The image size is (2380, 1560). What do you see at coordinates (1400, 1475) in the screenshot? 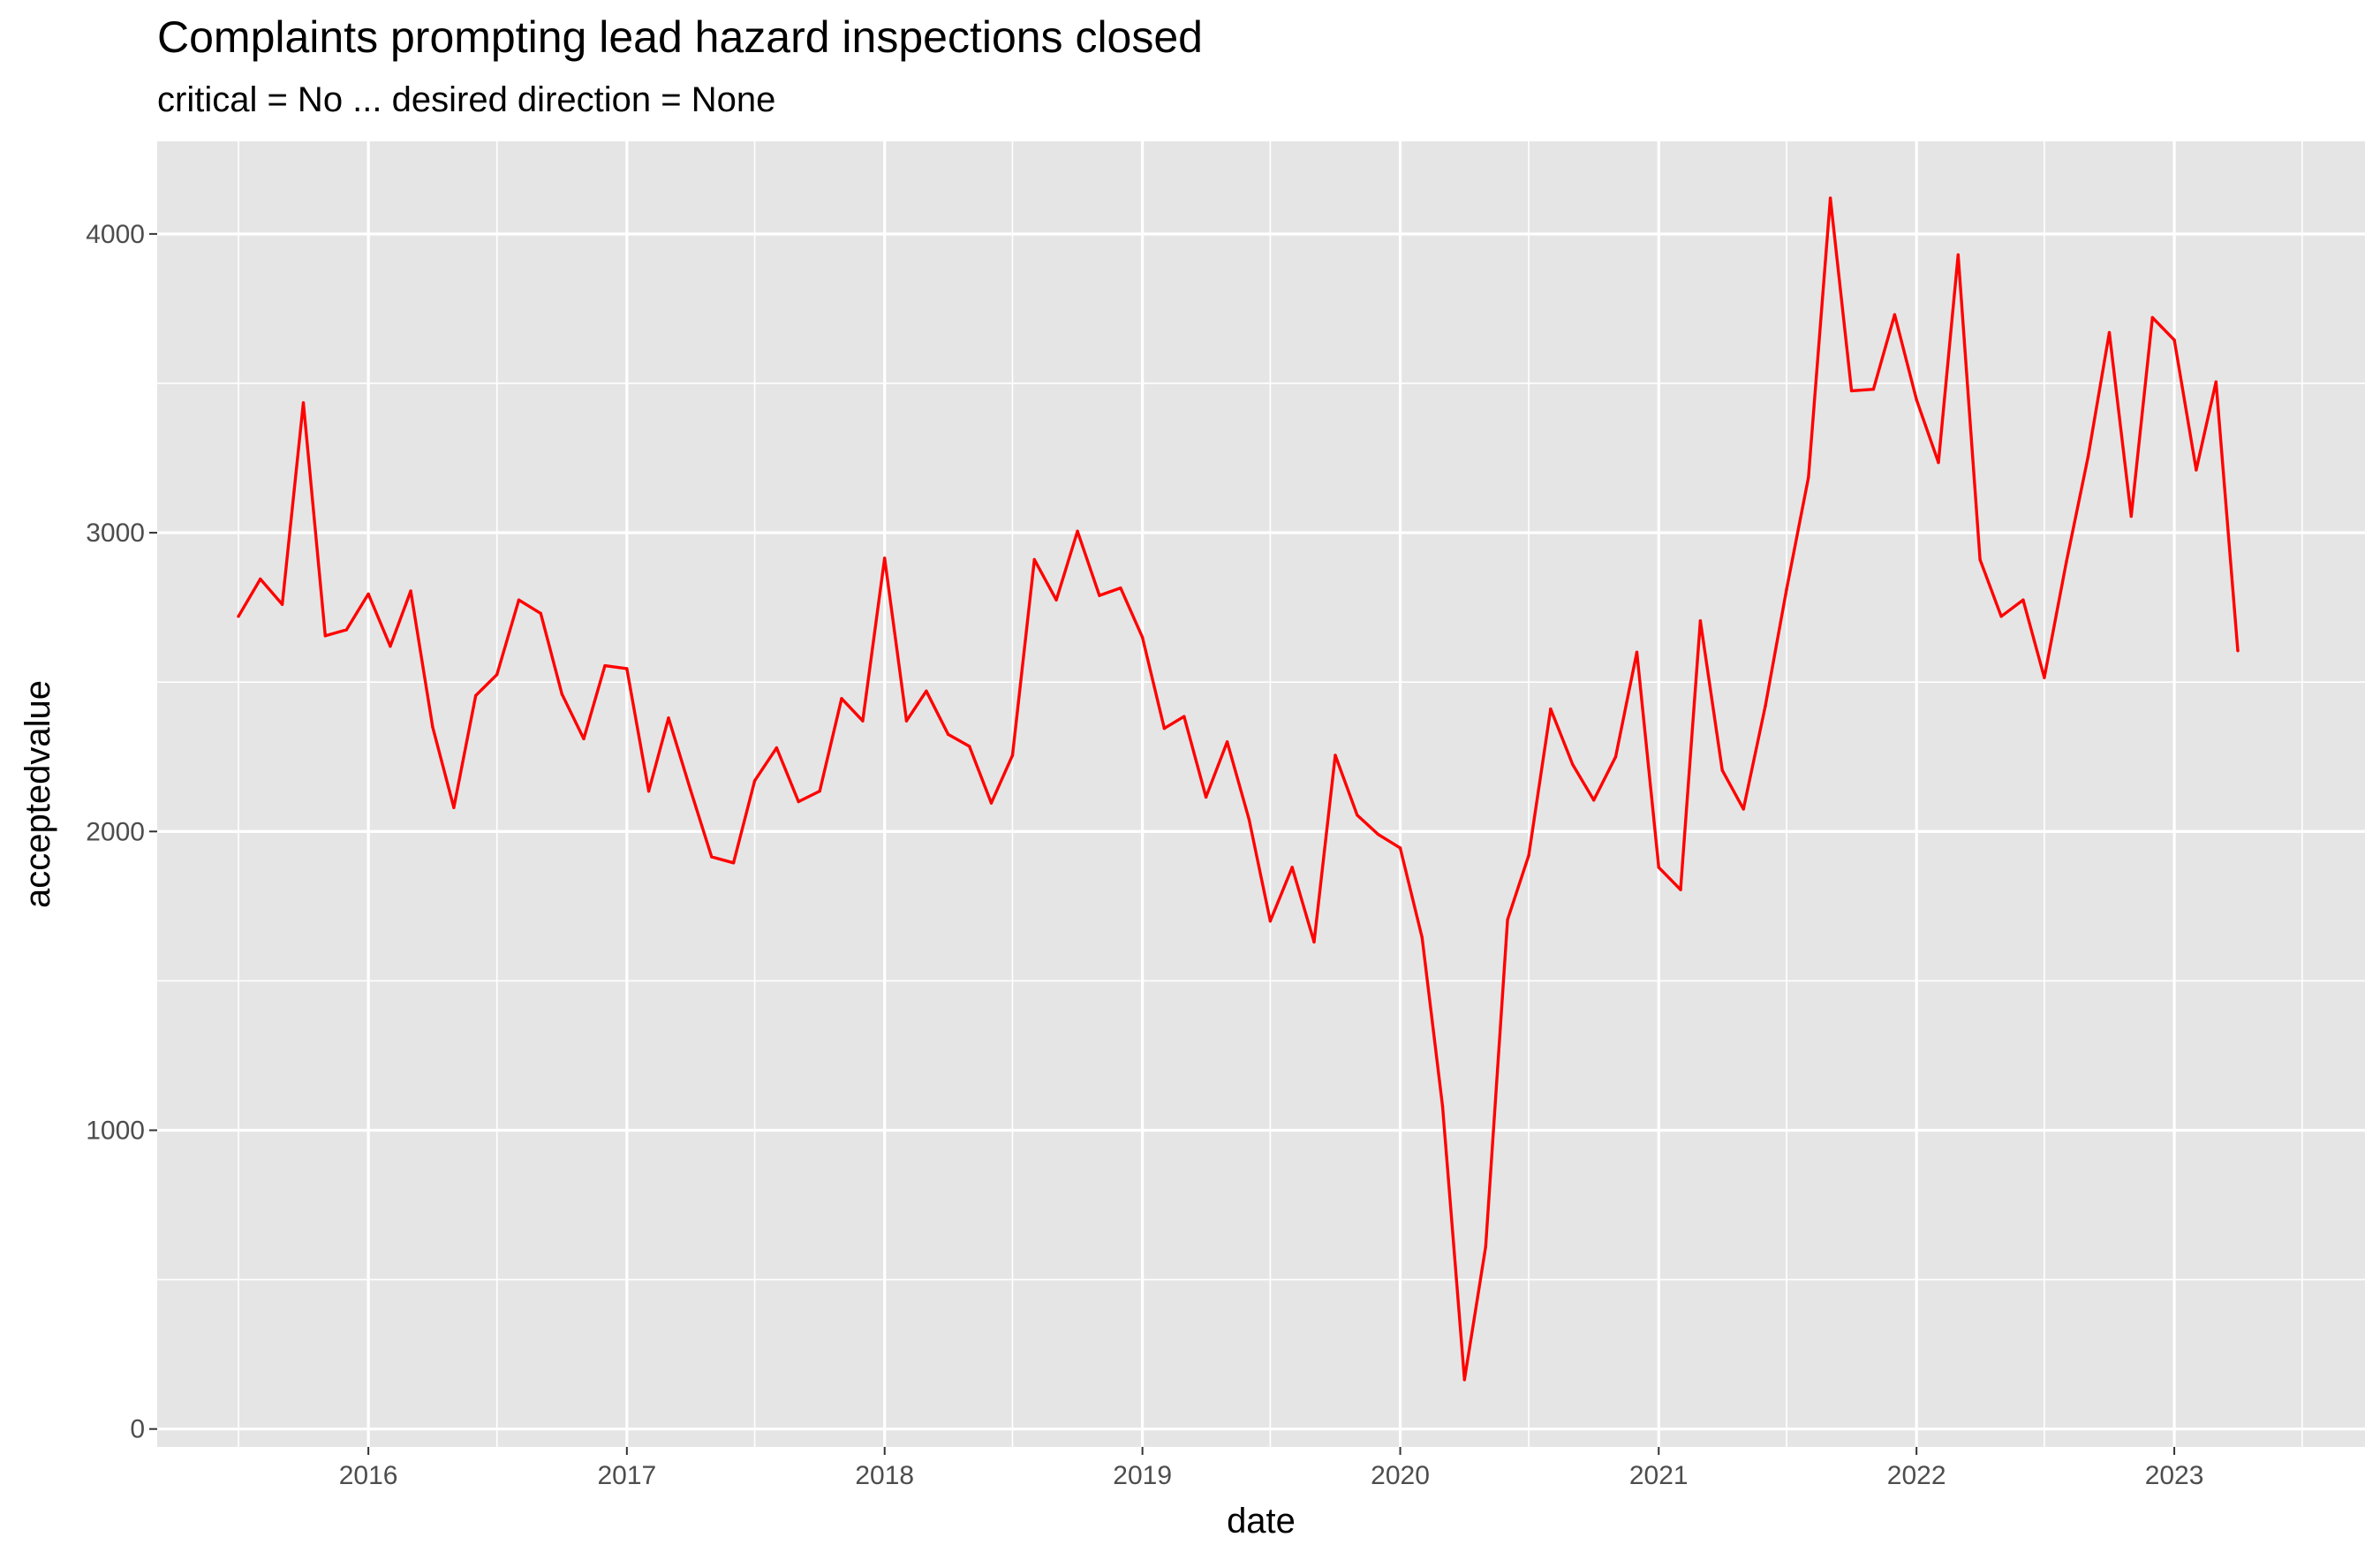
I see `x-tick-label: 2020` at bounding box center [1400, 1475].